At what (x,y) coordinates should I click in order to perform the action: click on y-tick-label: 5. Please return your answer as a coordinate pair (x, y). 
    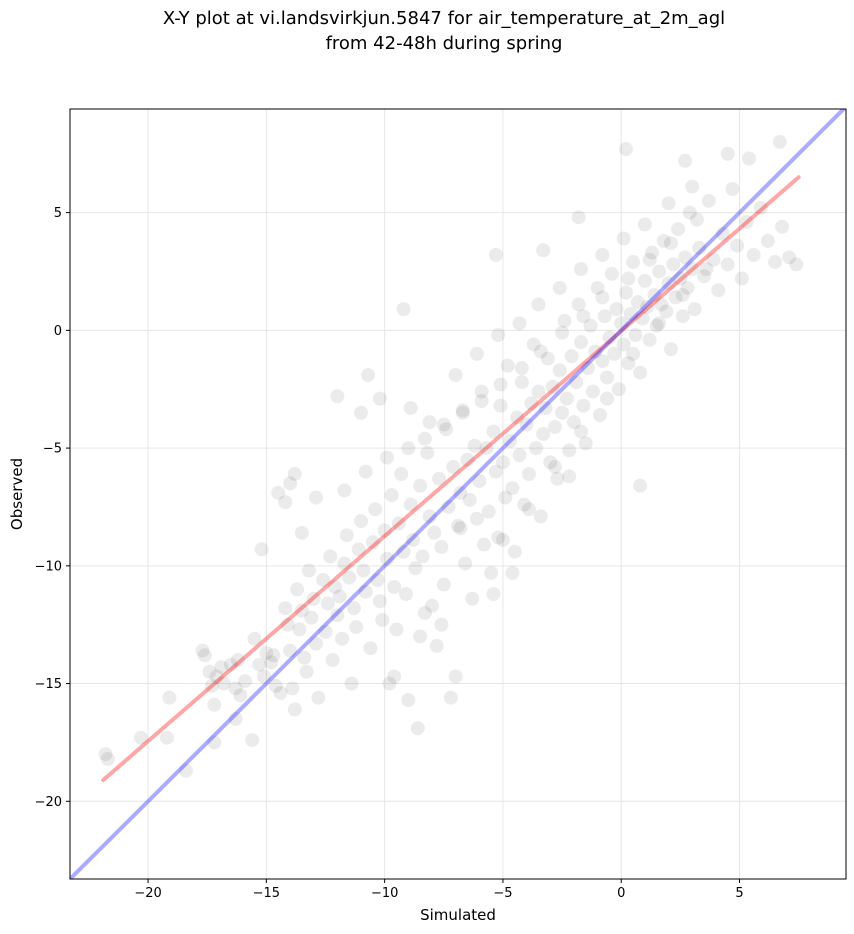
    Looking at the image, I should click on (58, 213).